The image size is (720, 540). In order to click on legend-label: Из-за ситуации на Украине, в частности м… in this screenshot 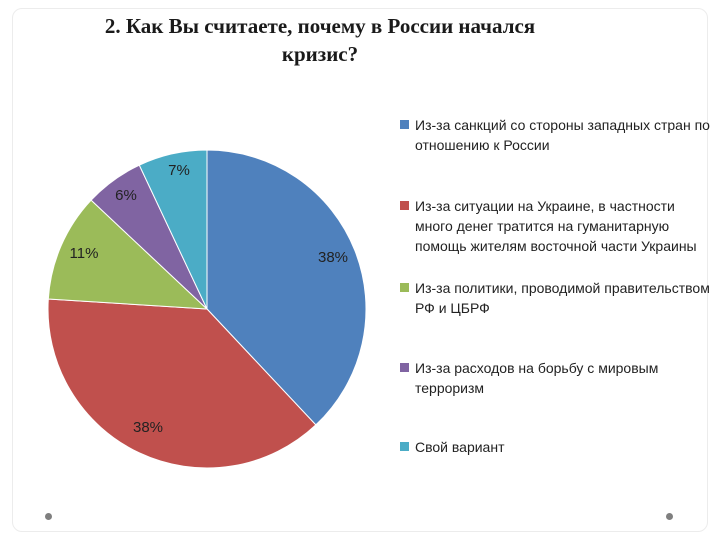, I will do `click(556, 226)`.